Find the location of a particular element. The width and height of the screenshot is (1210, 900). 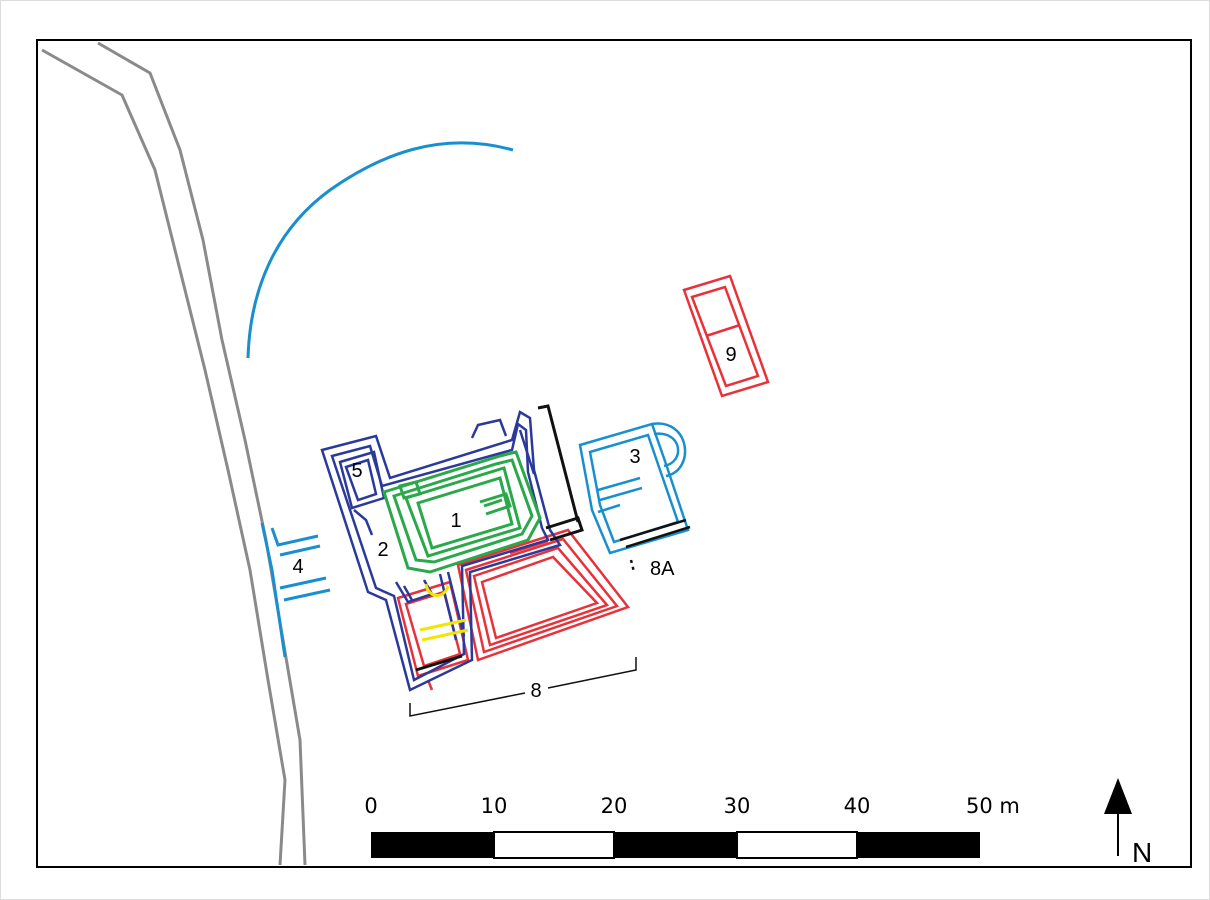

building-9-inner is located at coordinates (725, 336).